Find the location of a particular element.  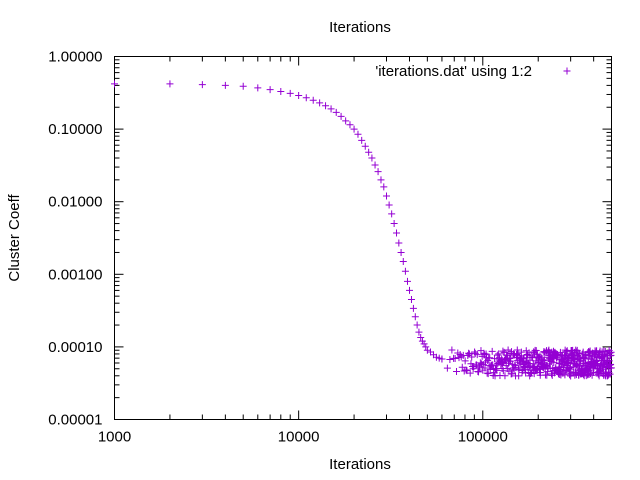

x-axis-label: Iterations is located at coordinates (360, 464).